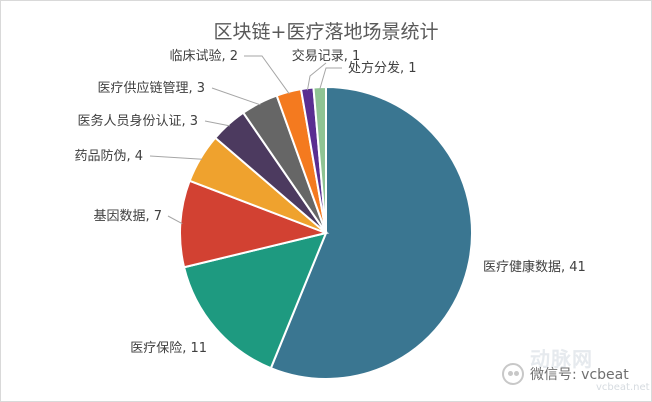  Describe the element at coordinates (151, 88) in the screenshot. I see `slice-label-6: 医疗供应链管理, 3` at that location.